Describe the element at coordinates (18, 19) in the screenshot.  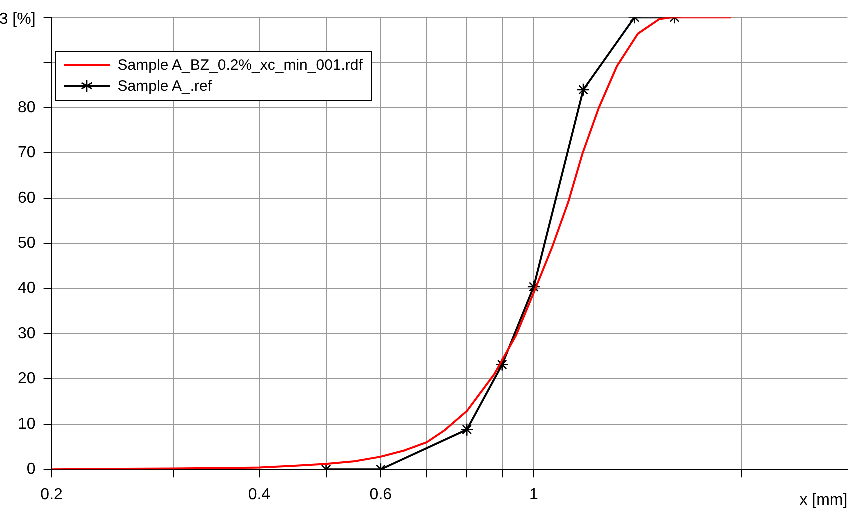
I see `y-axis-title: 3 [%]` at that location.